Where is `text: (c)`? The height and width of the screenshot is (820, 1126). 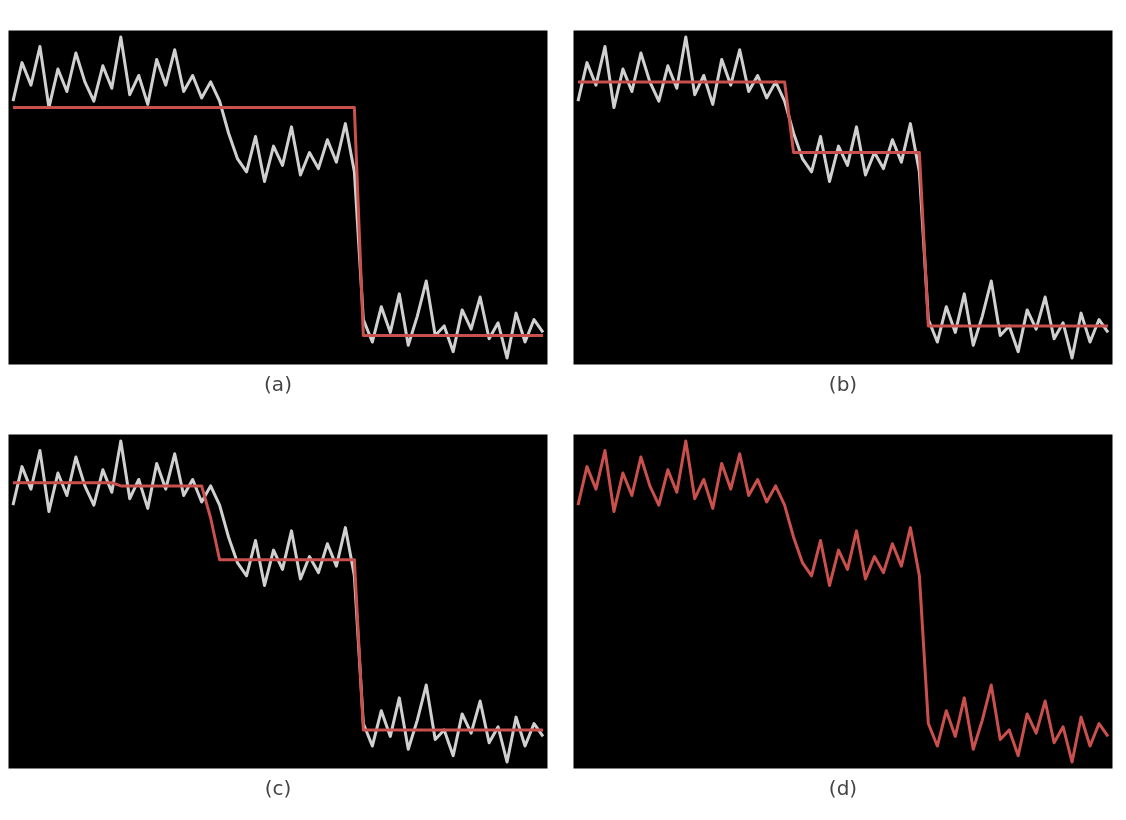
text: (c) is located at coordinates (278, 787).